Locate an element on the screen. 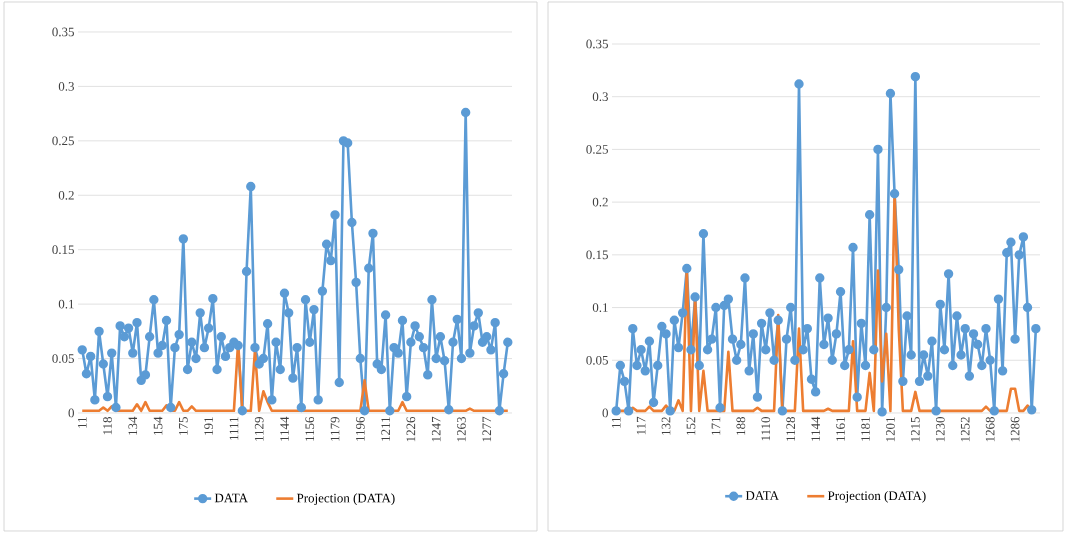 This screenshot has width=1068, height=533. x-tick-label: 191 is located at coordinates (208, 426).